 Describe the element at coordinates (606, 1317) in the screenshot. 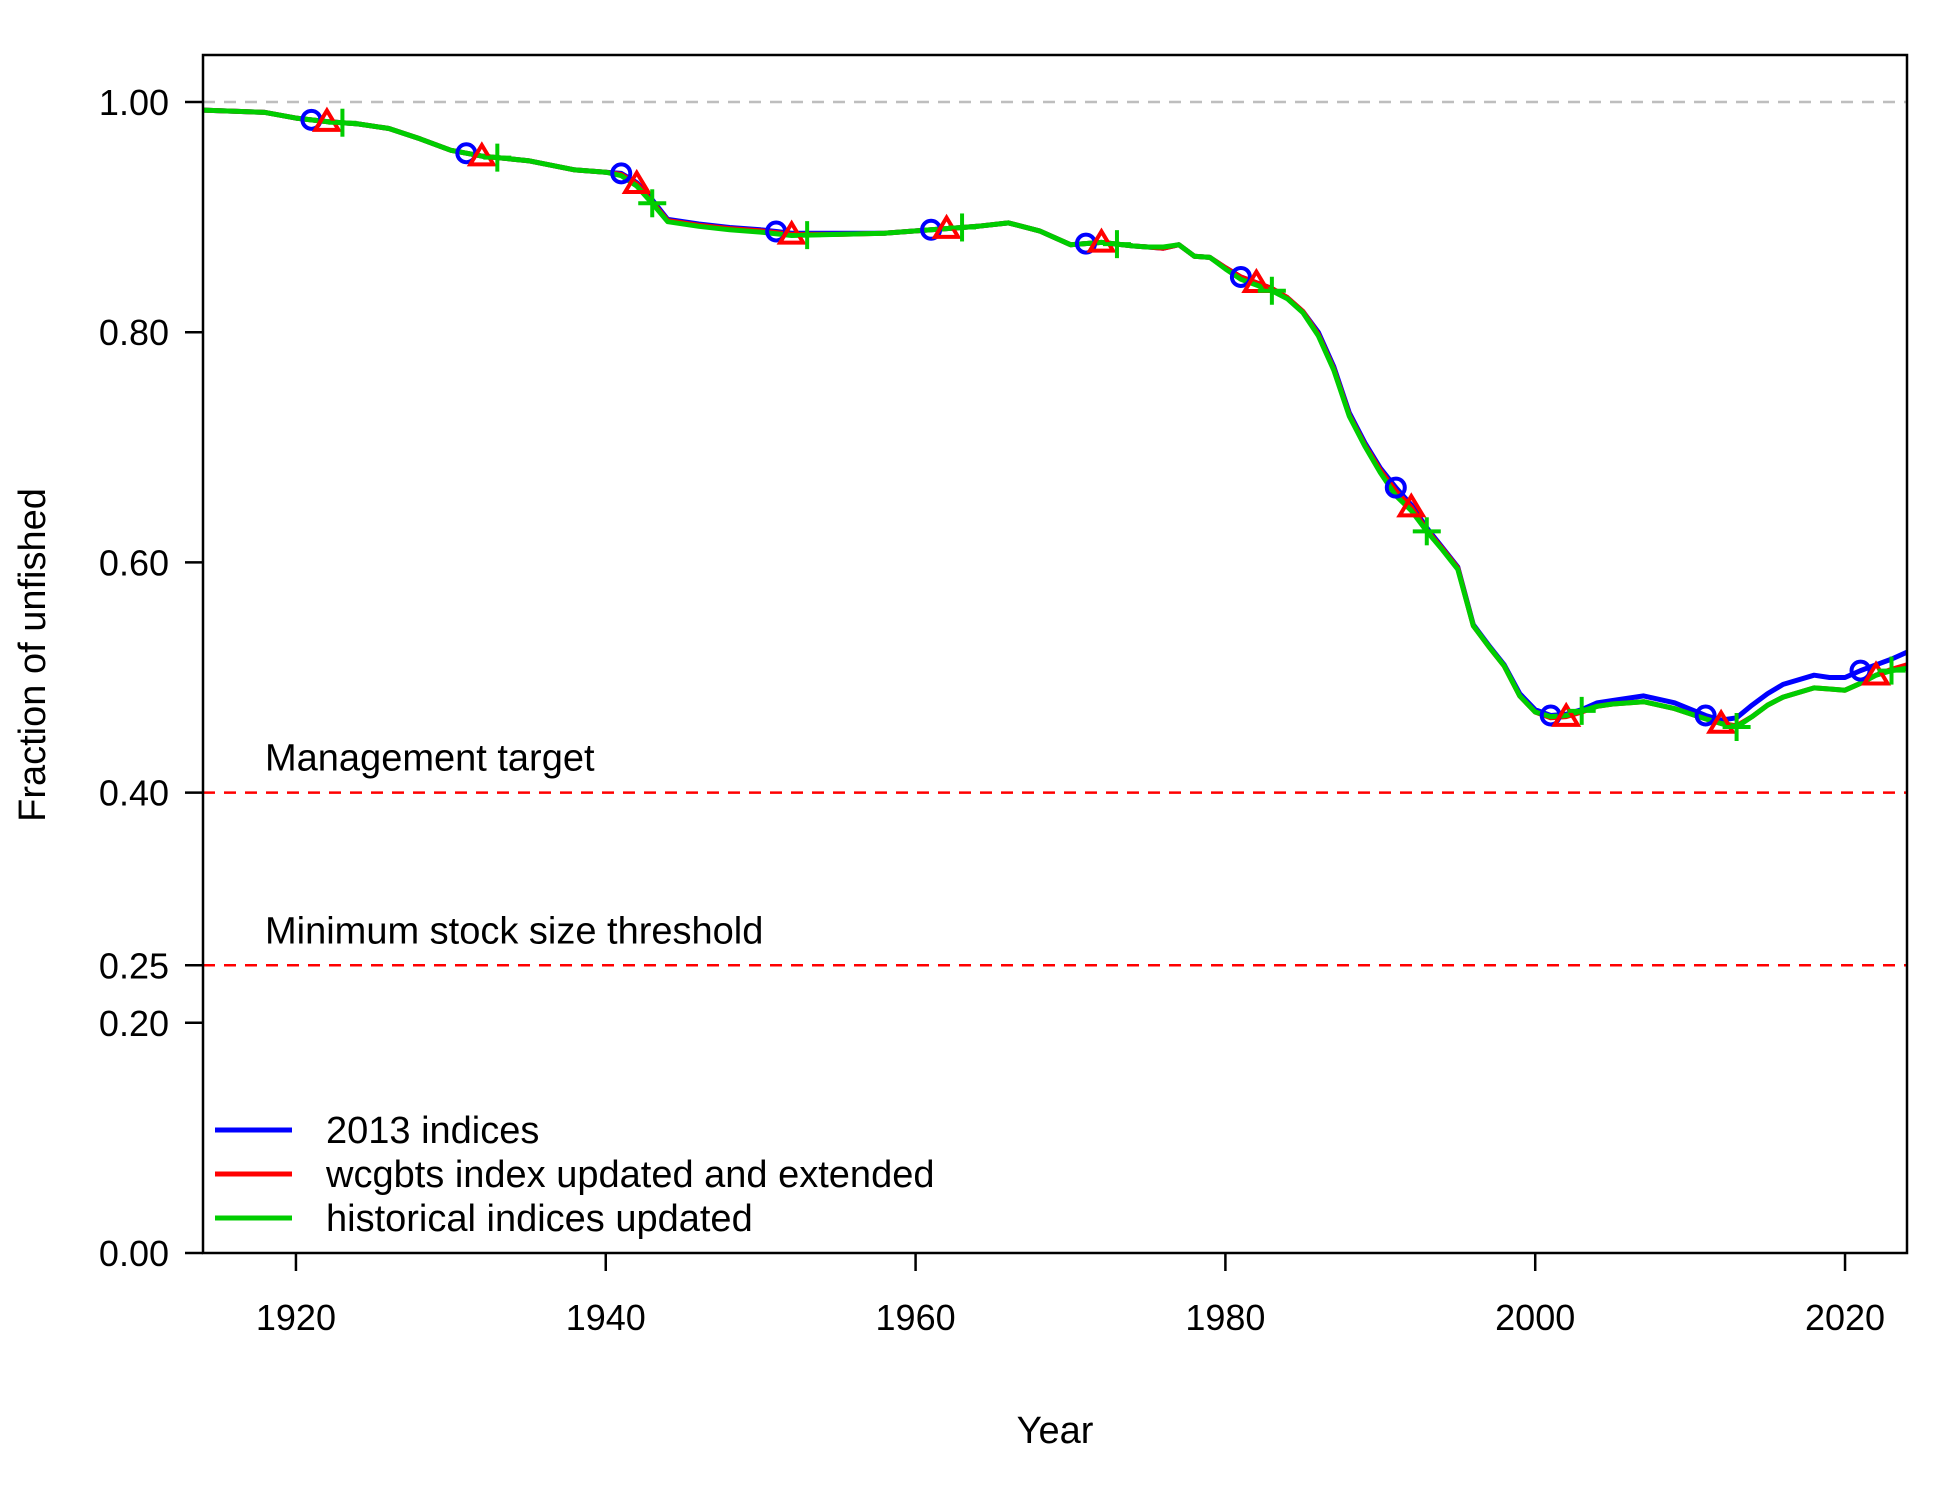

I see `x-tick-label: 1940` at that location.